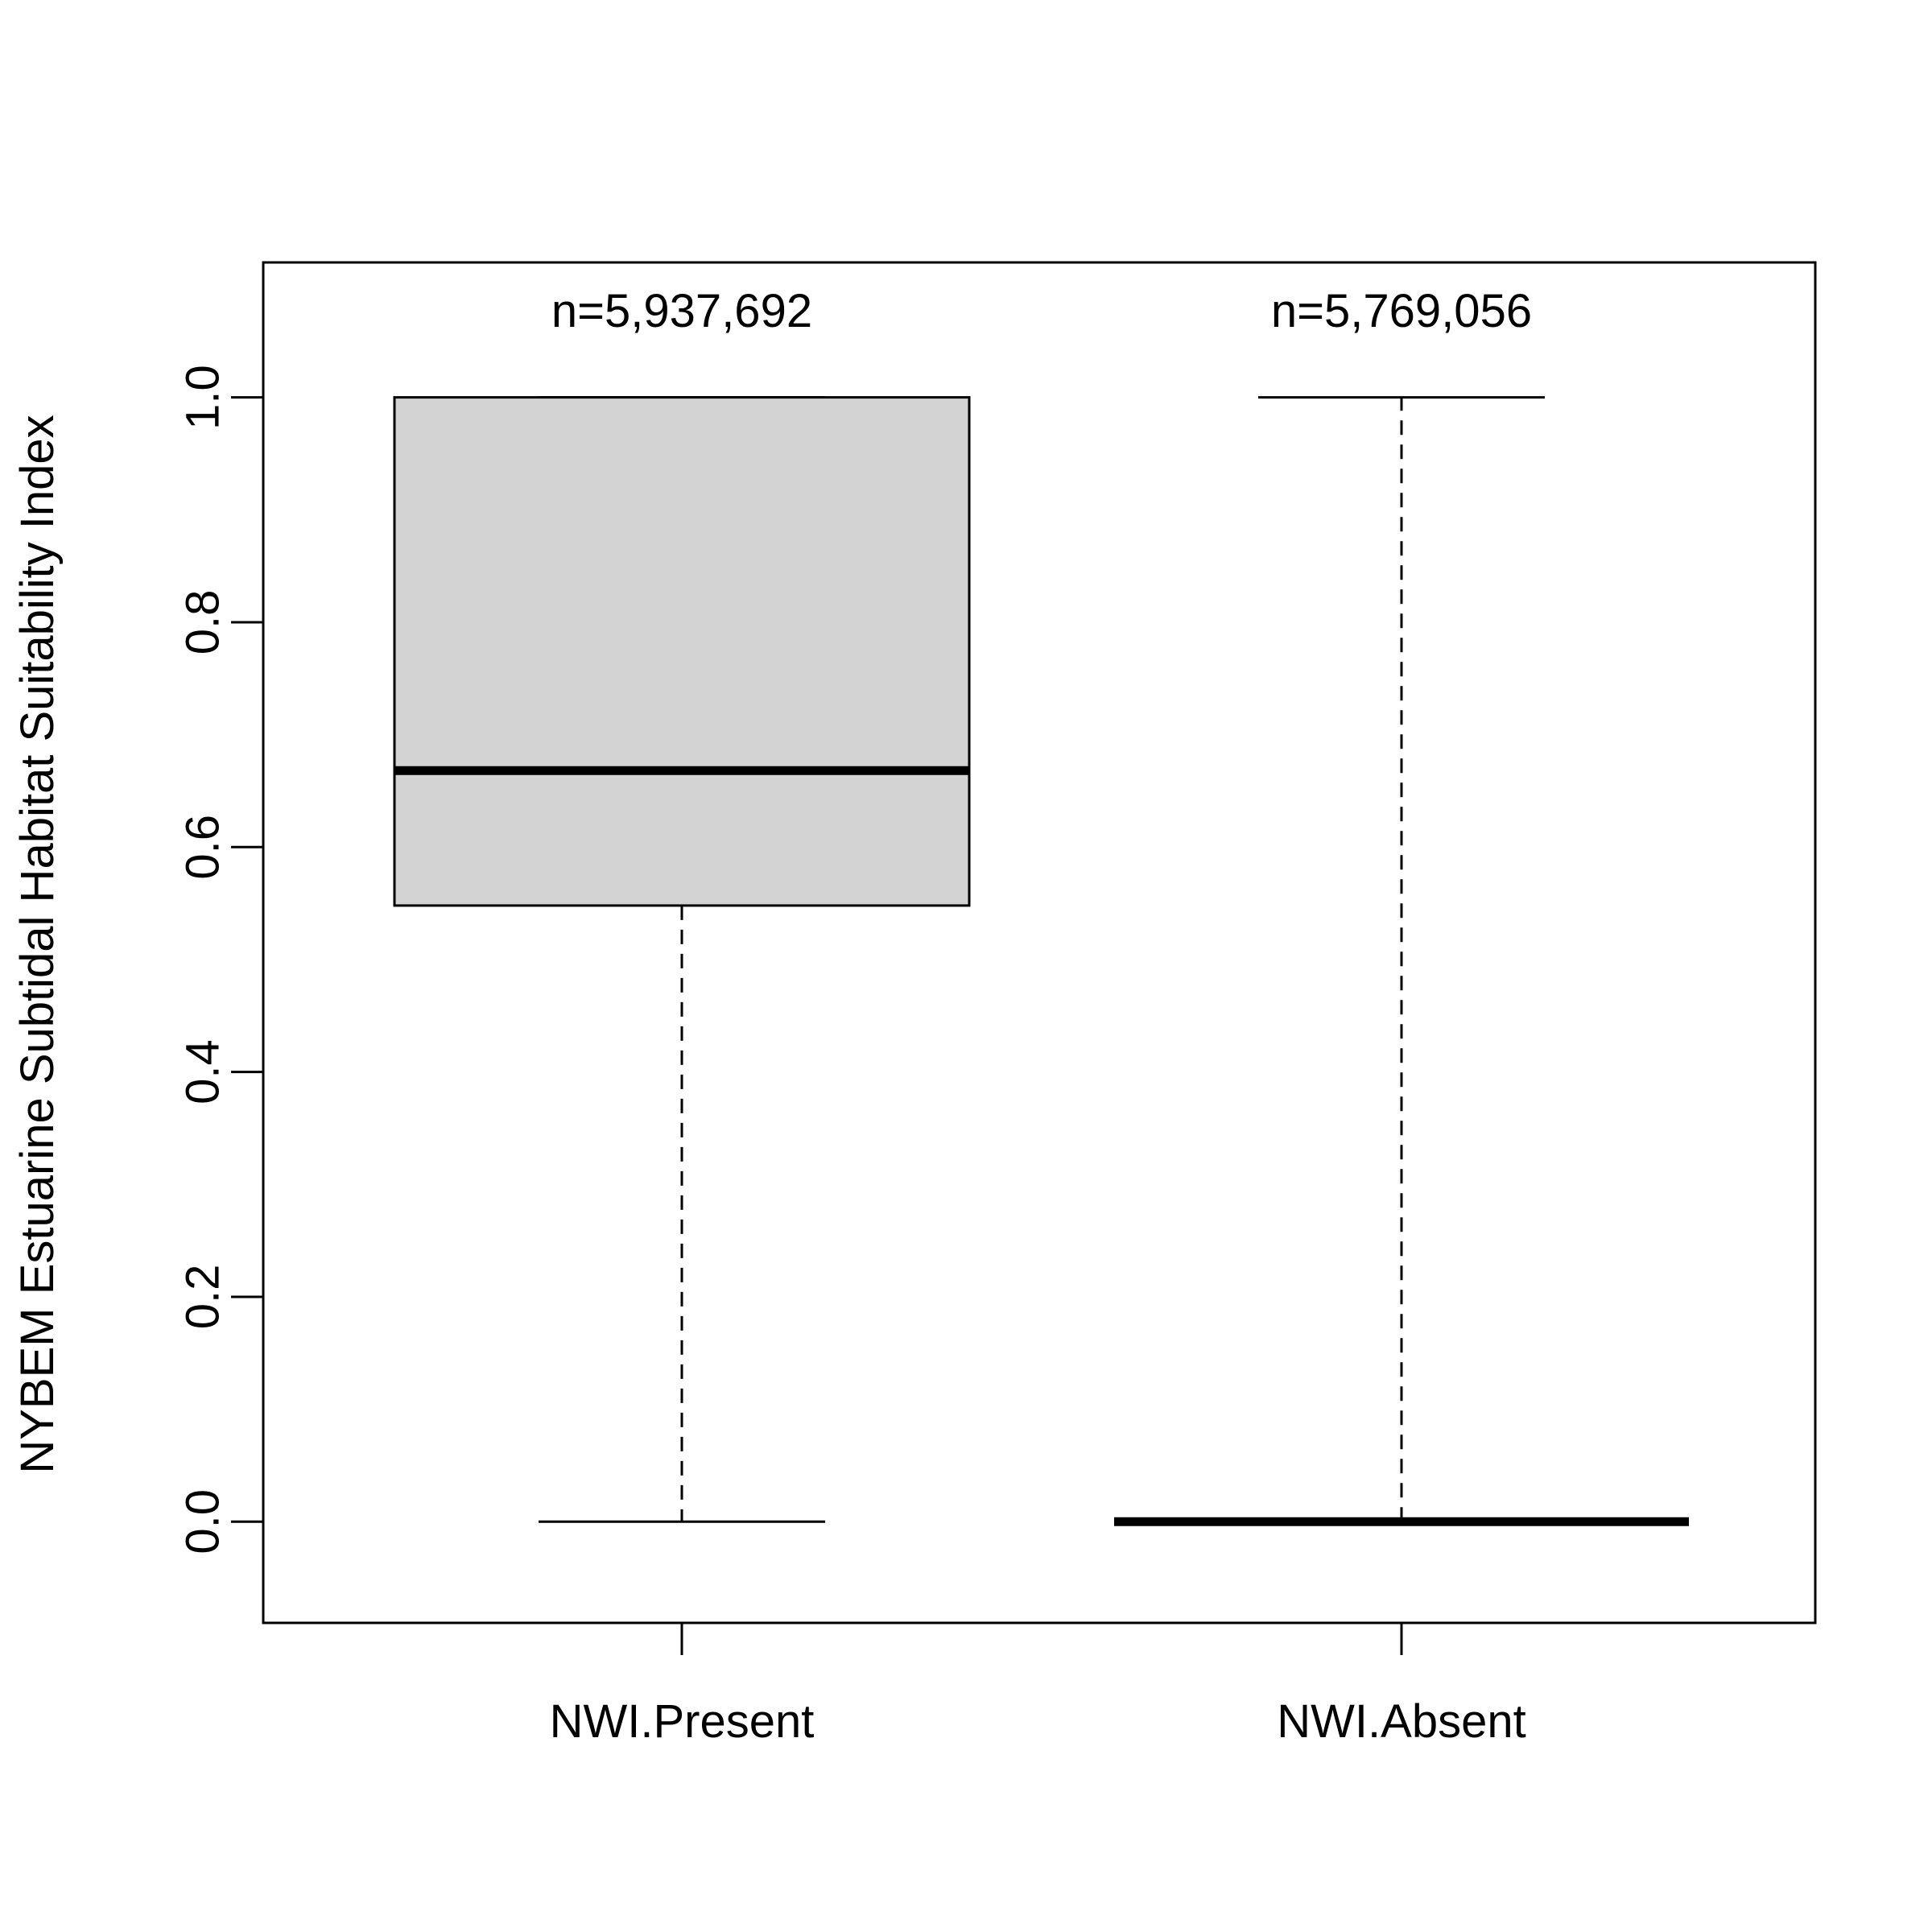 This screenshot has height=1932, width=1932. I want to click on sample-size-label: n=5,769,056, so click(1401, 311).